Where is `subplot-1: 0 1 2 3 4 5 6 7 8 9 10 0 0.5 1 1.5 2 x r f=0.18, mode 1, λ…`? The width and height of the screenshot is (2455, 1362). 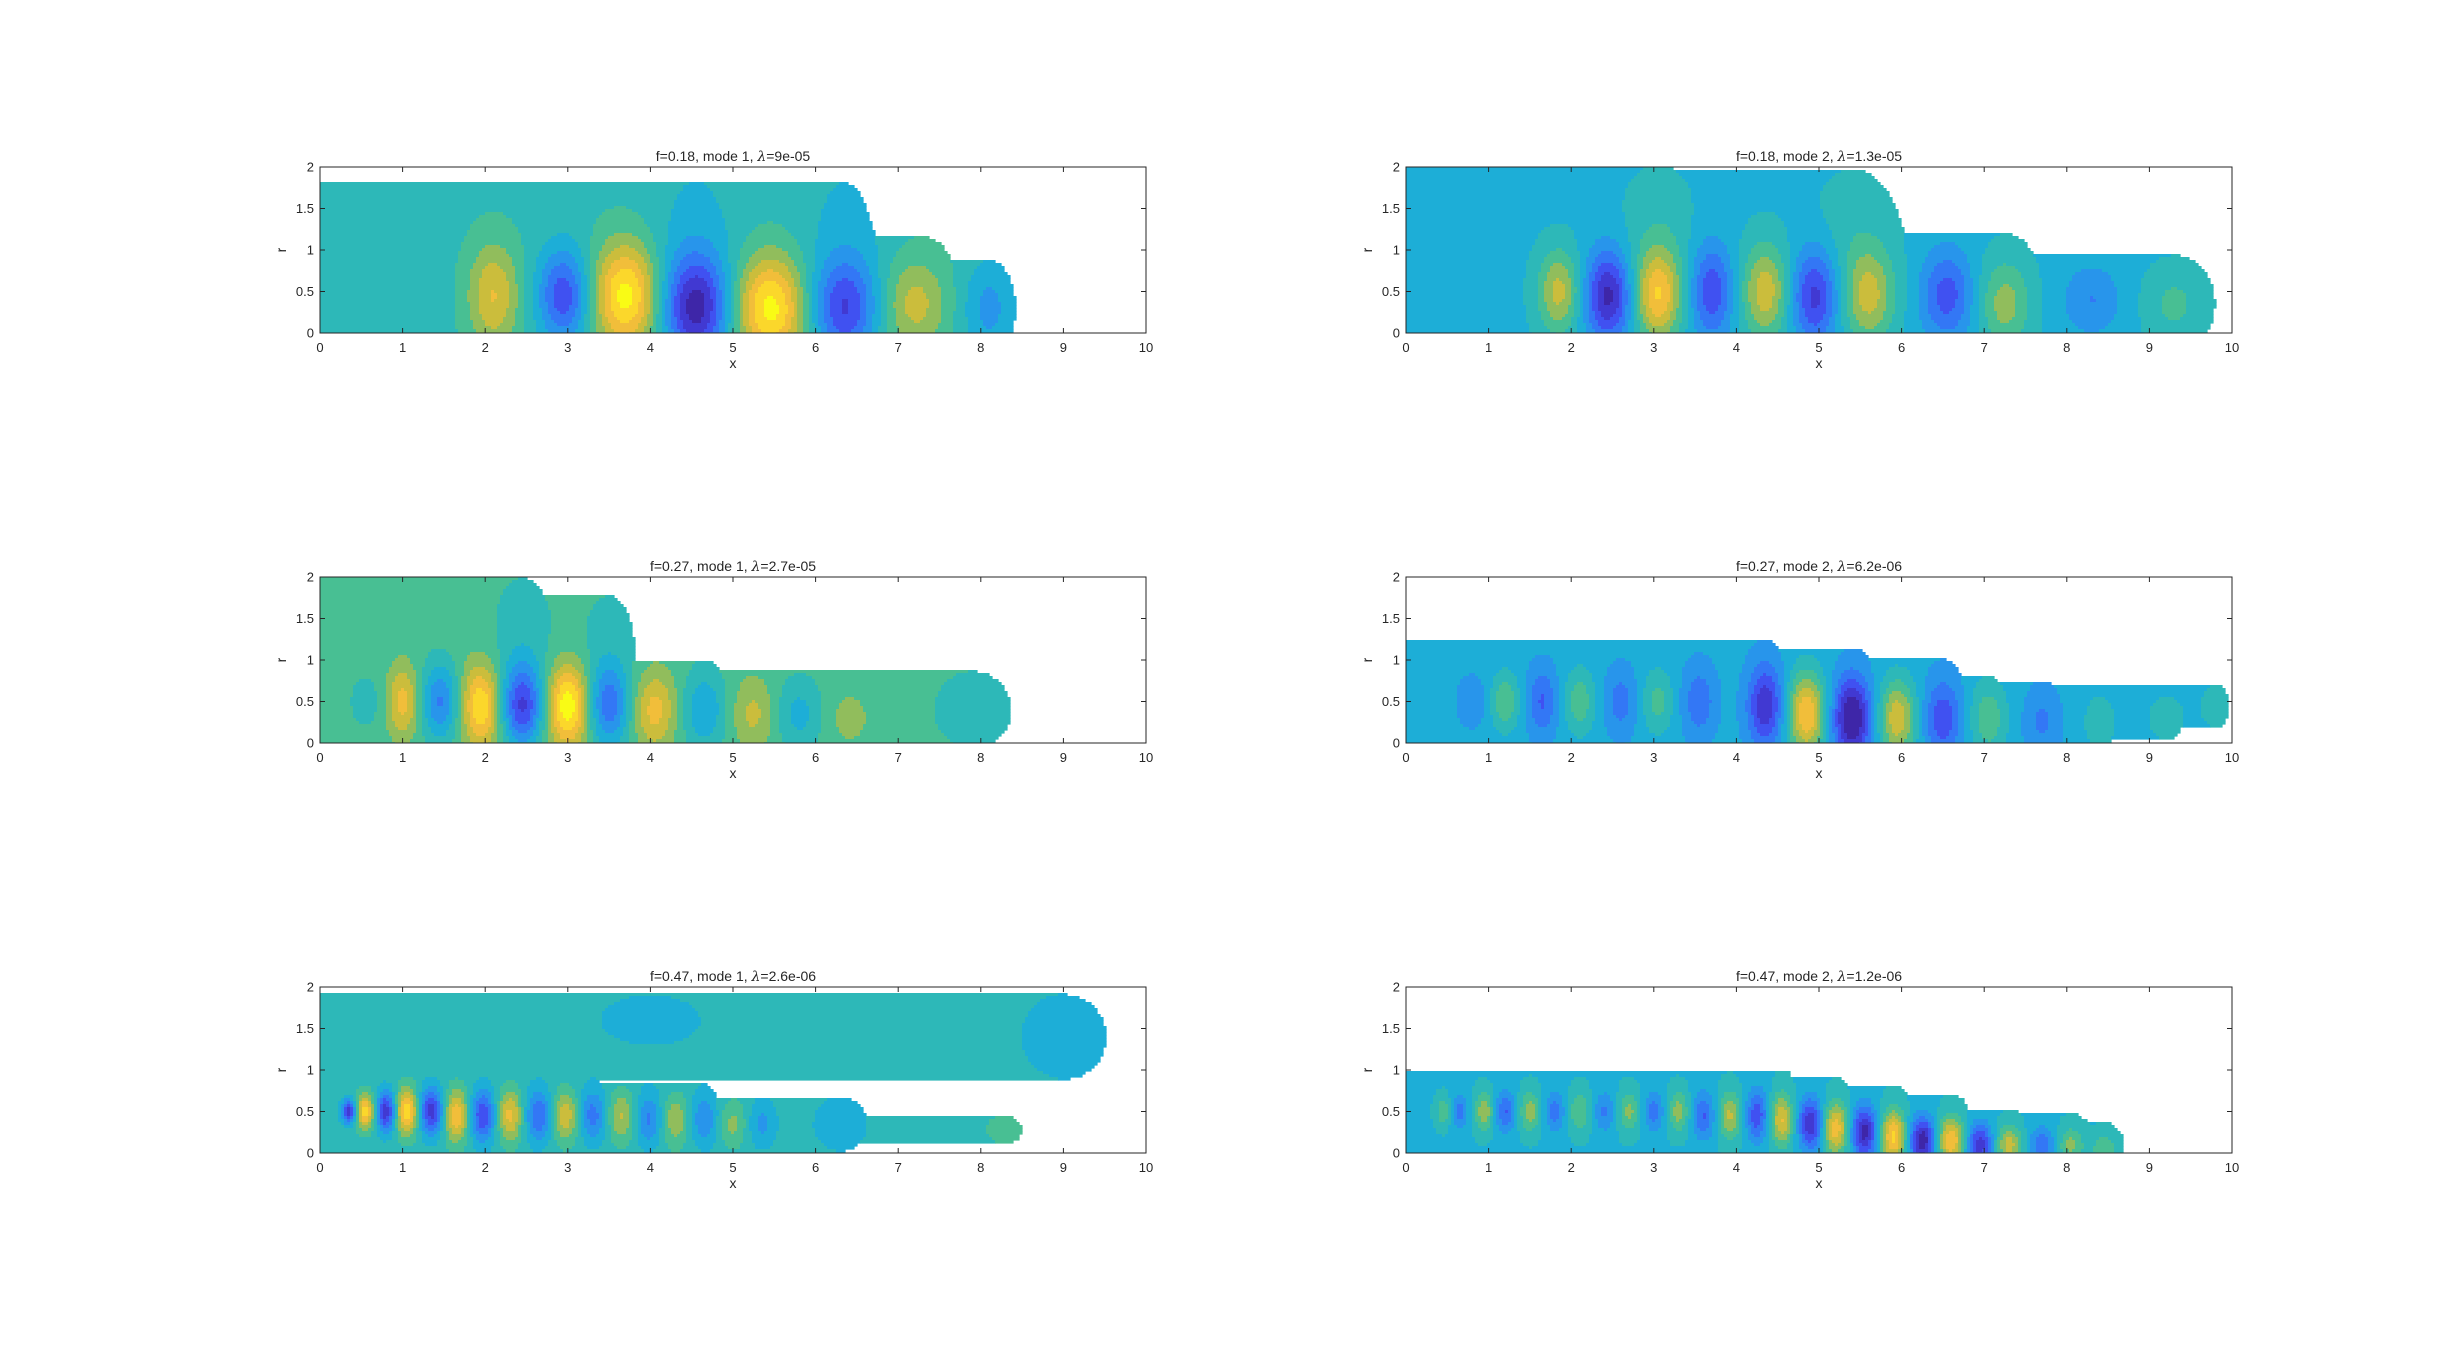 subplot-1: 0 1 2 3 4 5 6 7 8 9 10 0 0.5 1 1.5 2 x r f=0.18, mode 1, λ… is located at coordinates (713, 259).